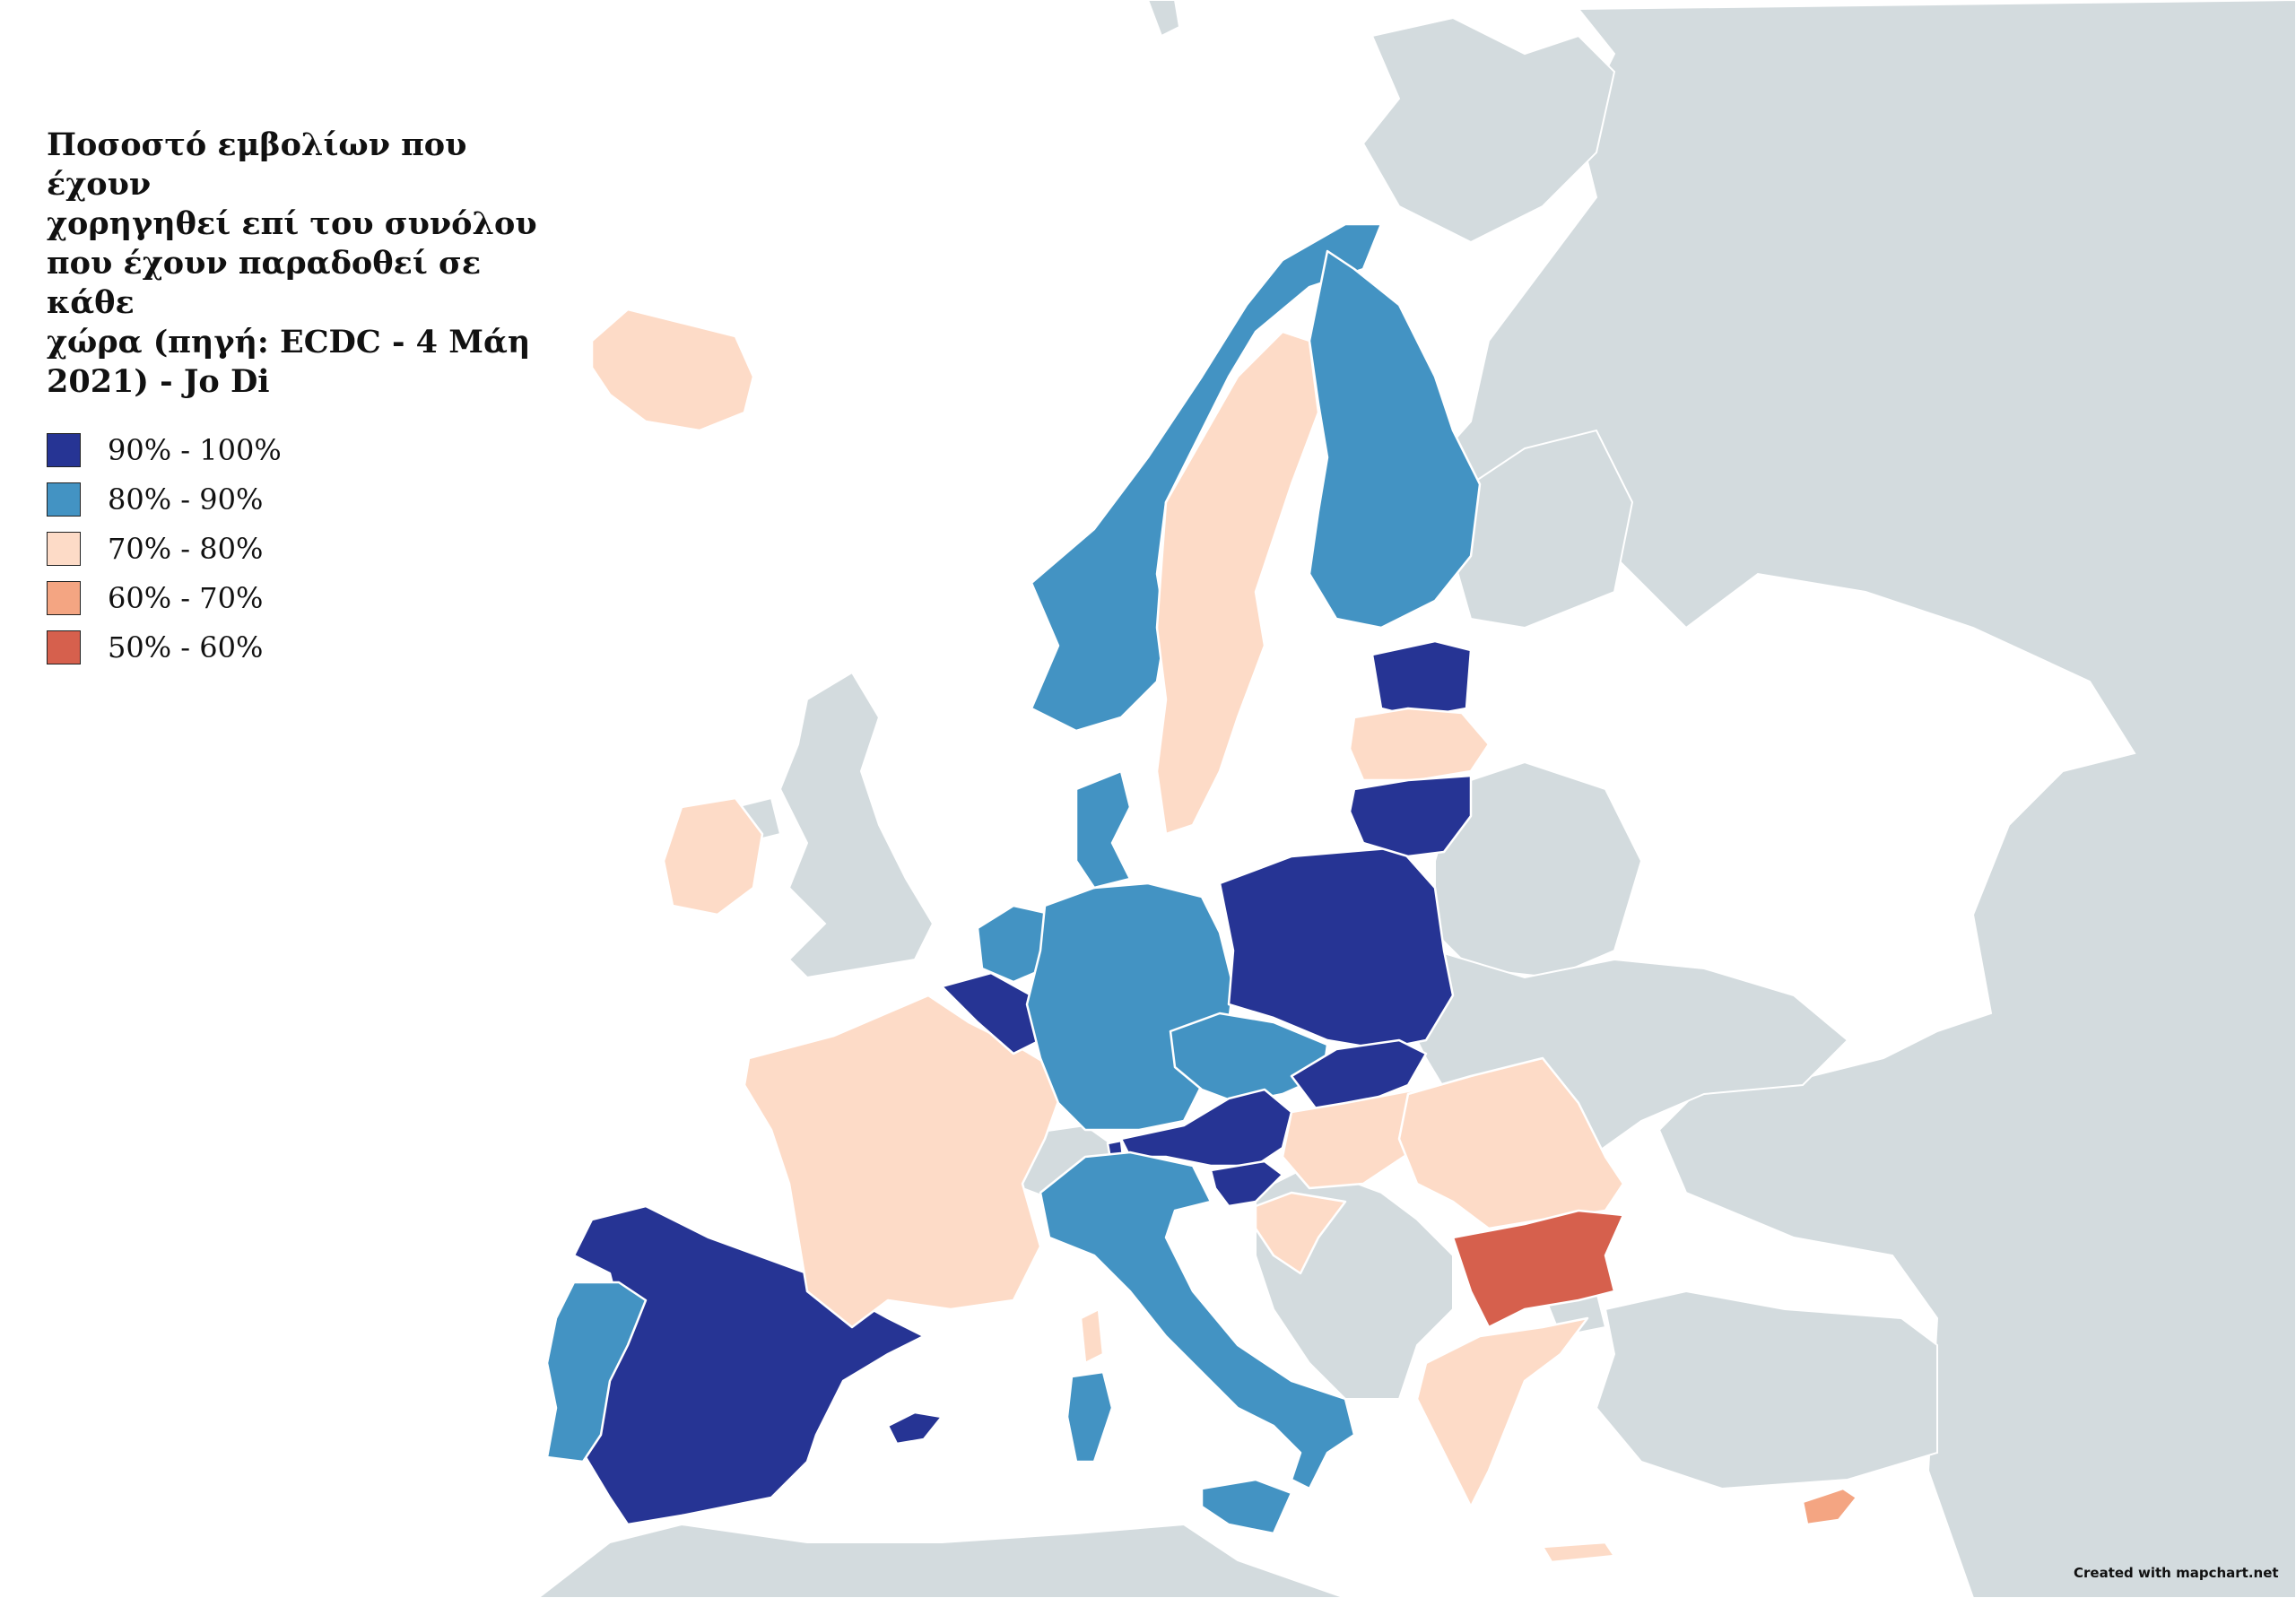 Image resolution: width=2296 pixels, height=1598 pixels. What do you see at coordinates (941, 1560) in the screenshot?
I see `north-africa` at bounding box center [941, 1560].